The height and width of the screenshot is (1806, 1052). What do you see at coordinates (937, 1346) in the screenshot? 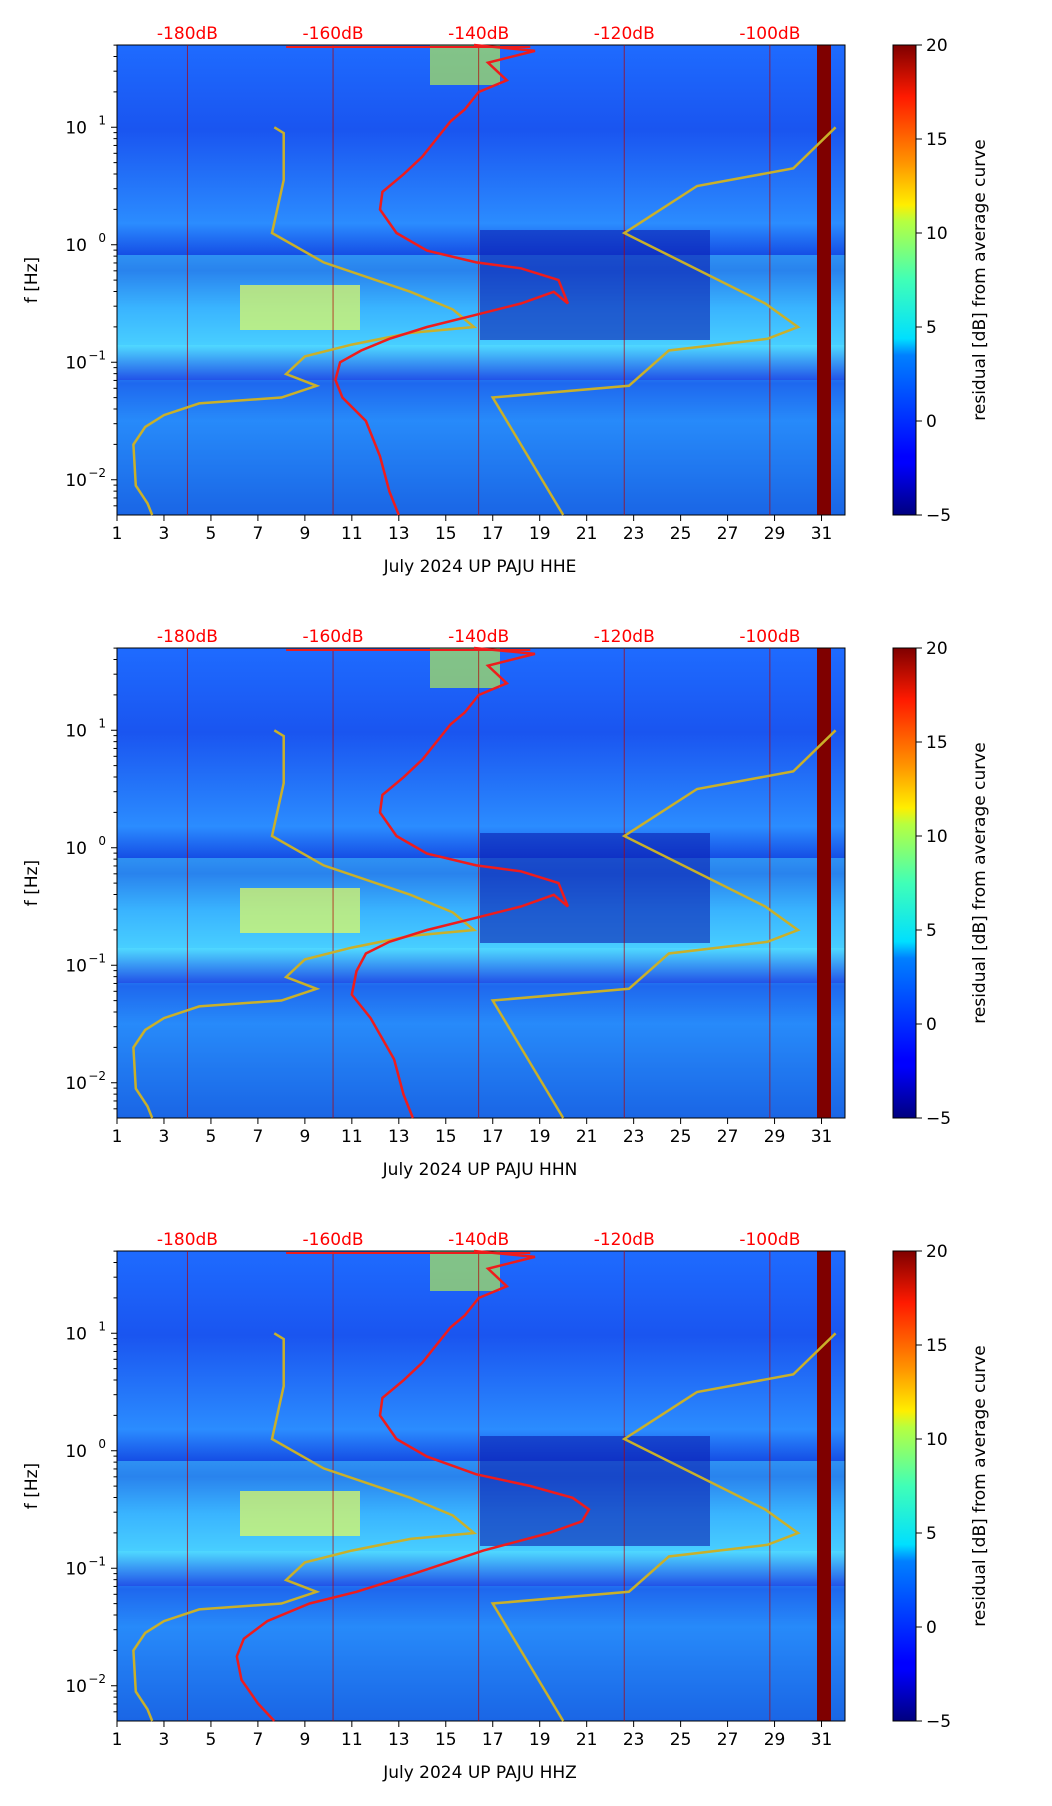
I see `colorbar-tick-label: 15` at bounding box center [937, 1346].